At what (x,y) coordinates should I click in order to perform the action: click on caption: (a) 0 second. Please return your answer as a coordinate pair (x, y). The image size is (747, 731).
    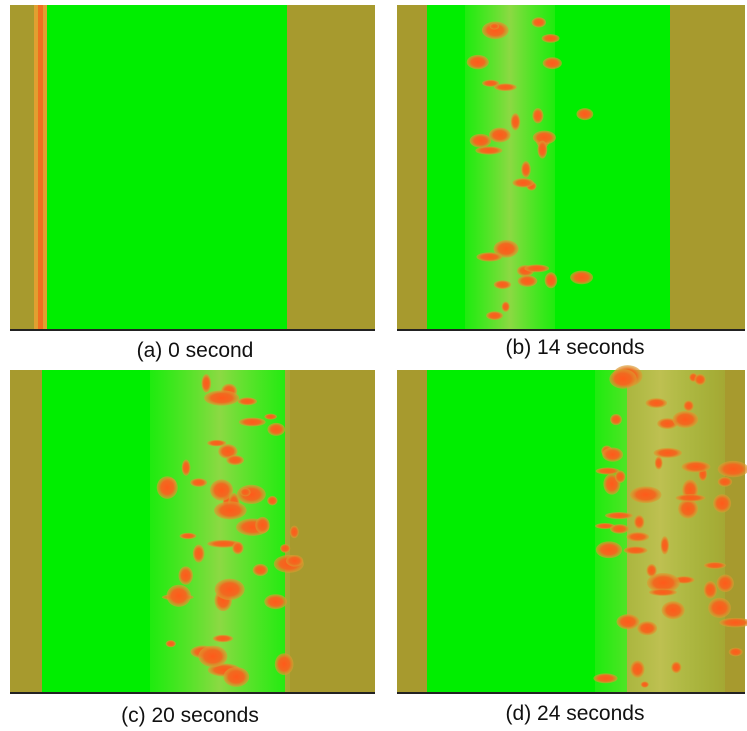
    Looking at the image, I should click on (195, 350).